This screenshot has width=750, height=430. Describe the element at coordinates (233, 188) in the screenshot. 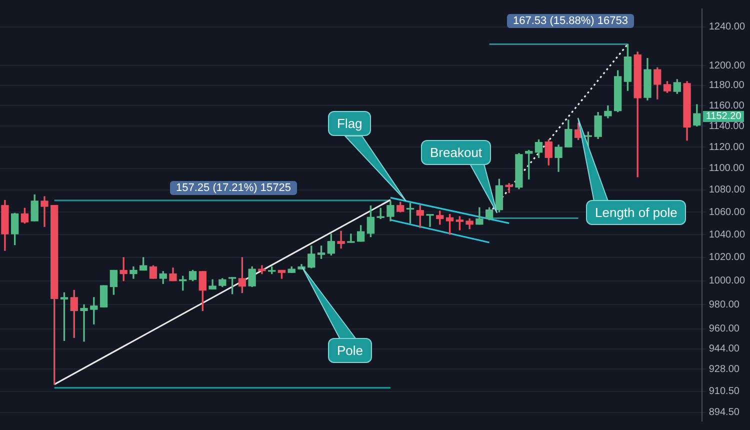

I see `annotation: 157.25 (17.21%) 15725` at that location.